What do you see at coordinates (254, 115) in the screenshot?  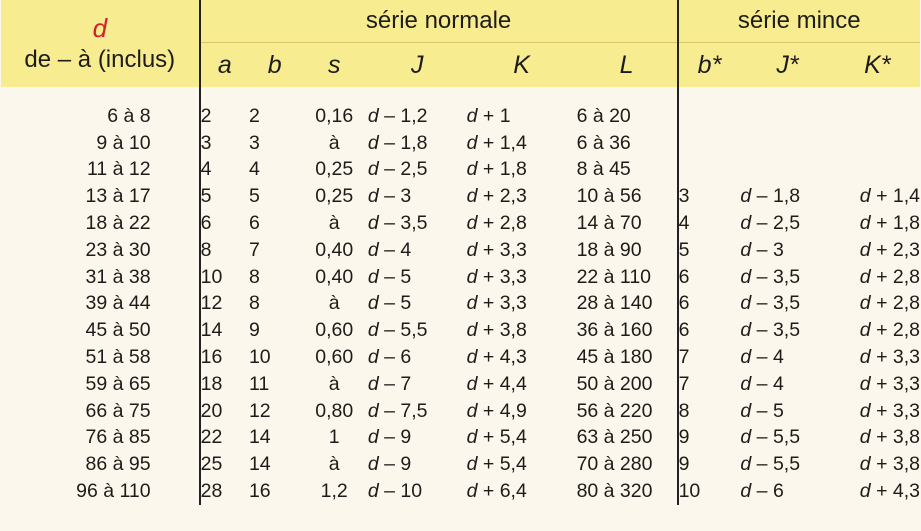 I see `cell-b: 2` at bounding box center [254, 115].